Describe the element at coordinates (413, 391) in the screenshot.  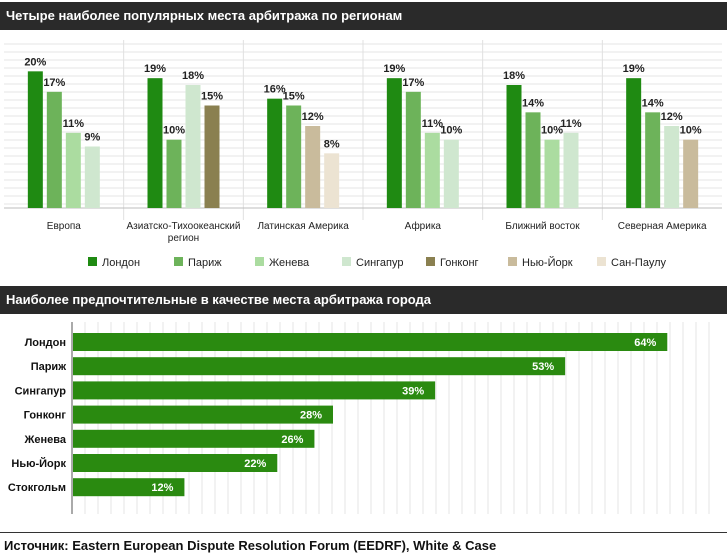
I see `data-label: 39%` at that location.